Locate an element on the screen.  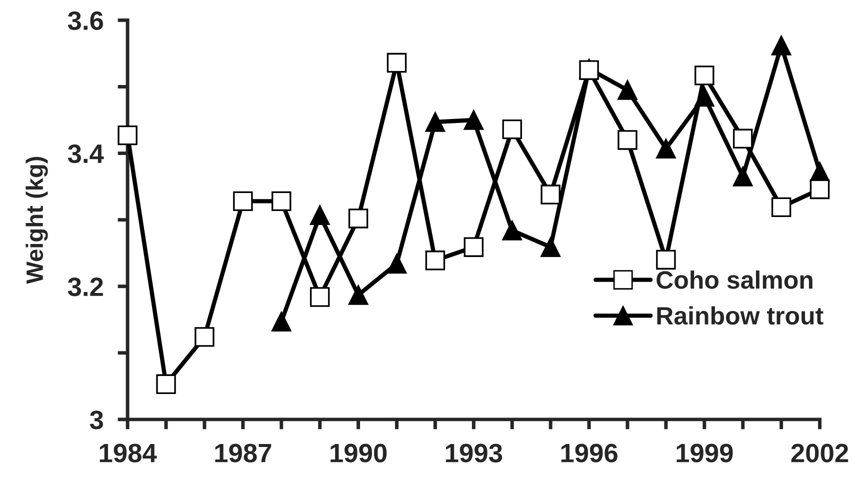
x-tick-label: 1993 is located at coordinates (474, 453).